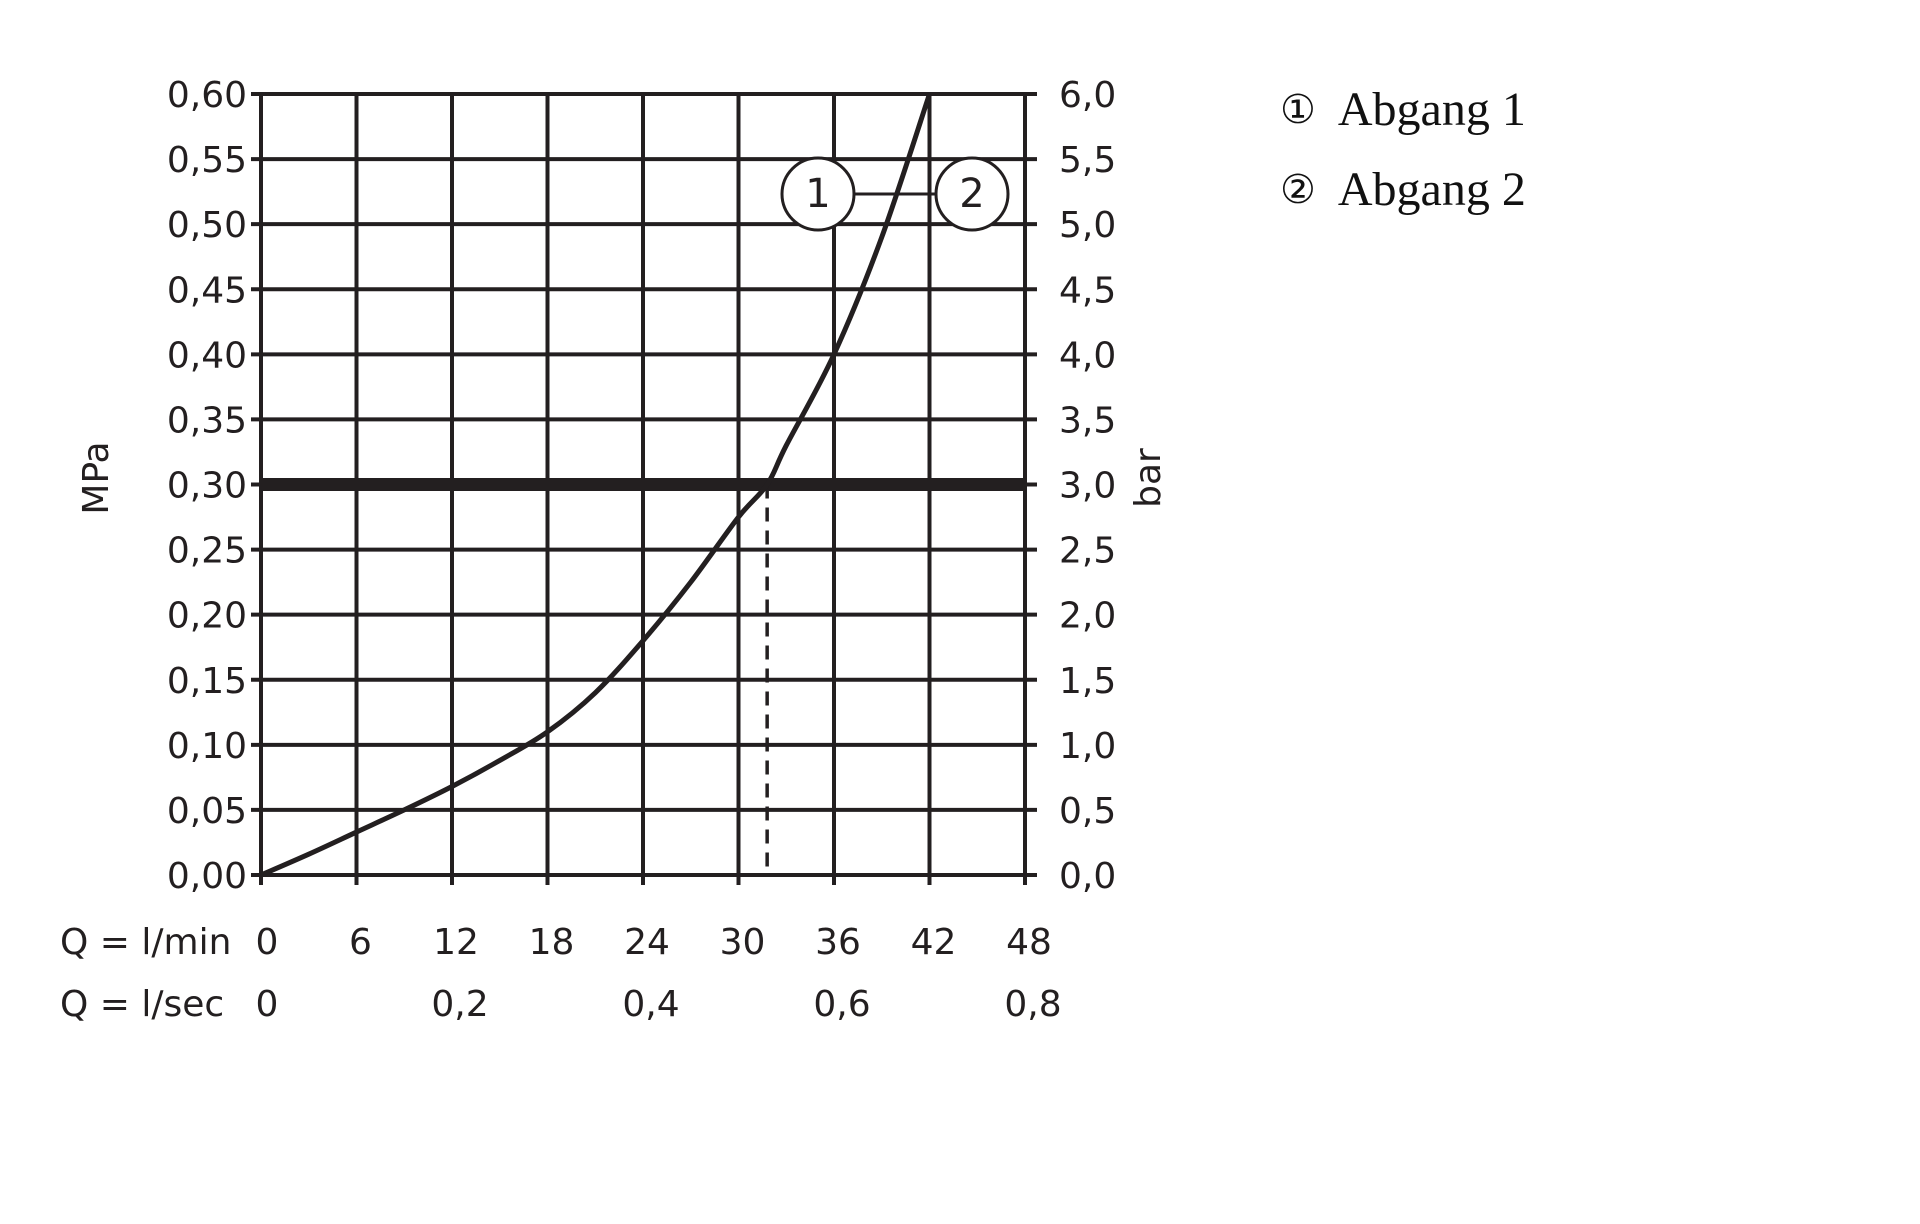 This screenshot has height=1224, width=1920. Describe the element at coordinates (1298, 109) in the screenshot. I see `circled-1-icon: ①` at that location.